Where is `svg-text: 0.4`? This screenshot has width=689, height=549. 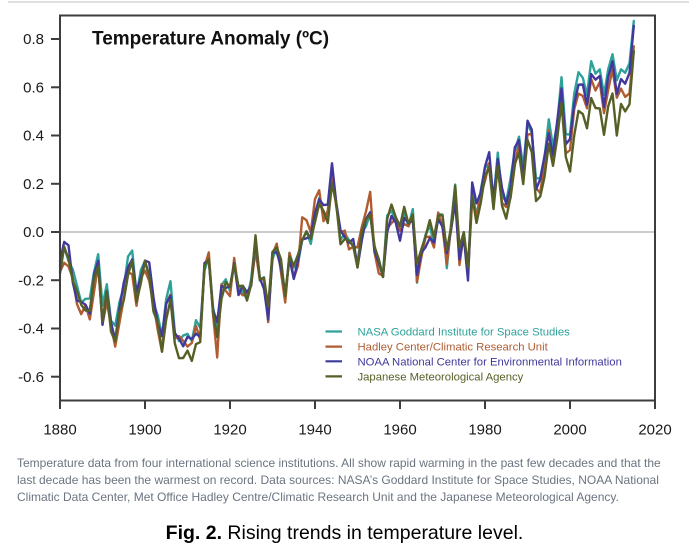
svg-text: 0.4 is located at coordinates (33, 136).